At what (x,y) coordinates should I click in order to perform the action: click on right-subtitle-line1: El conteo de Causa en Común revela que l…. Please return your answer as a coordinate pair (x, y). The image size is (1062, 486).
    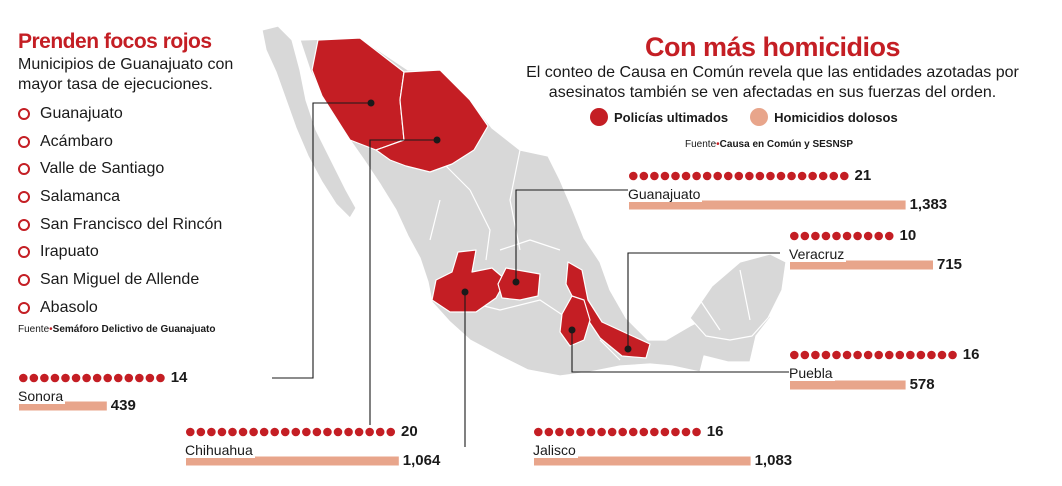
    Looking at the image, I should click on (772, 72).